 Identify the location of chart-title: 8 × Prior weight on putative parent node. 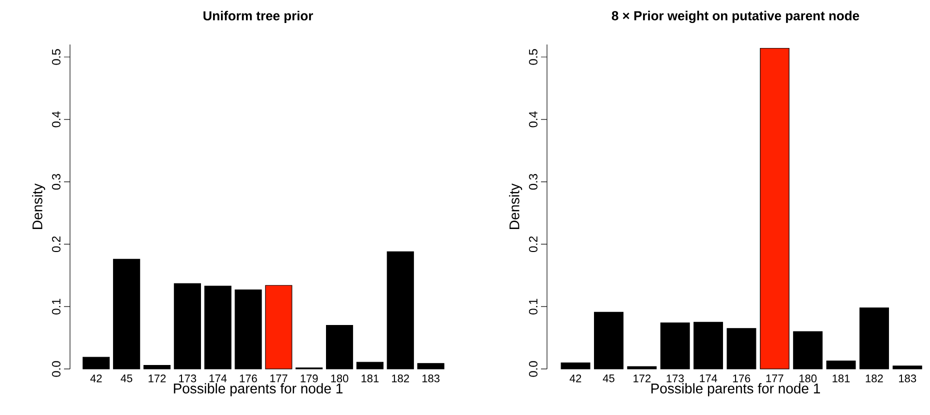
(736, 16).